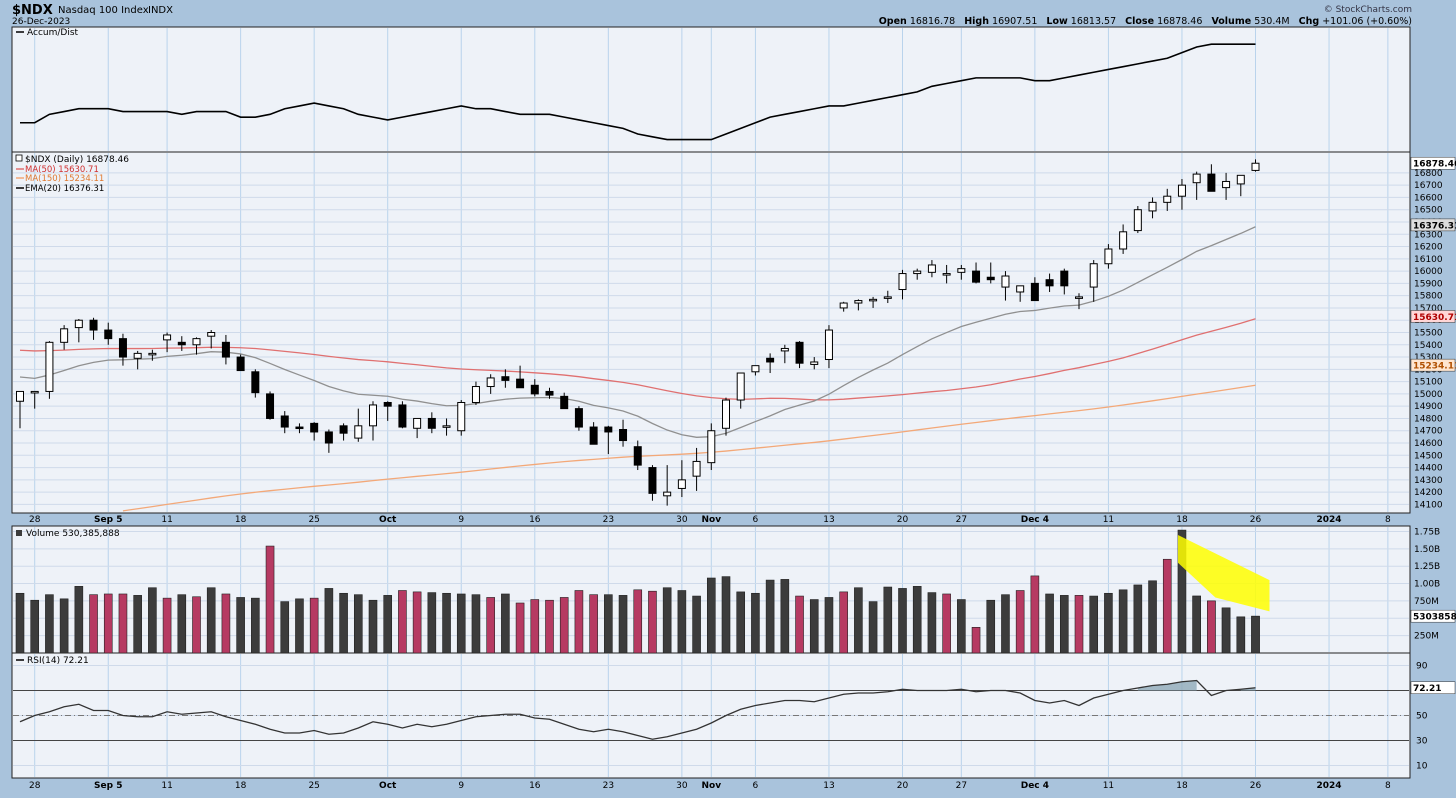  Describe the element at coordinates (1223, 573) in the screenshot. I see `volume-highlight` at that location.